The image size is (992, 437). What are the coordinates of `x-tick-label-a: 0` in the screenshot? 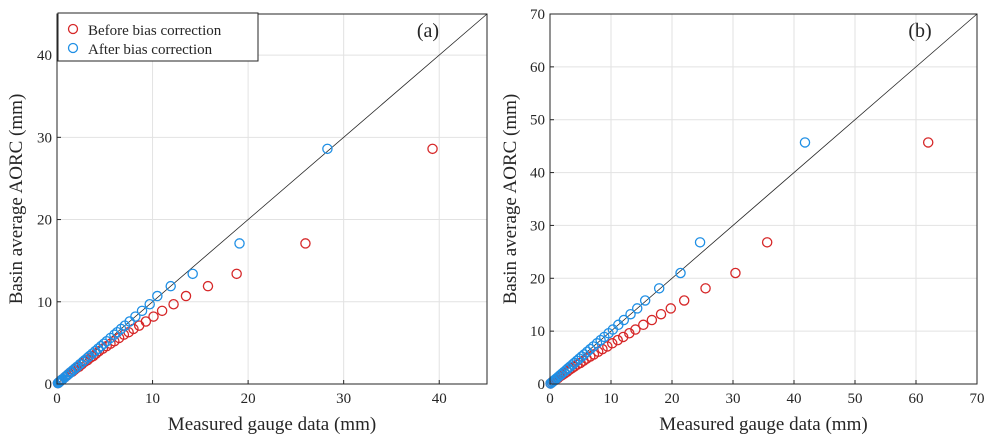 It's located at (57, 399).